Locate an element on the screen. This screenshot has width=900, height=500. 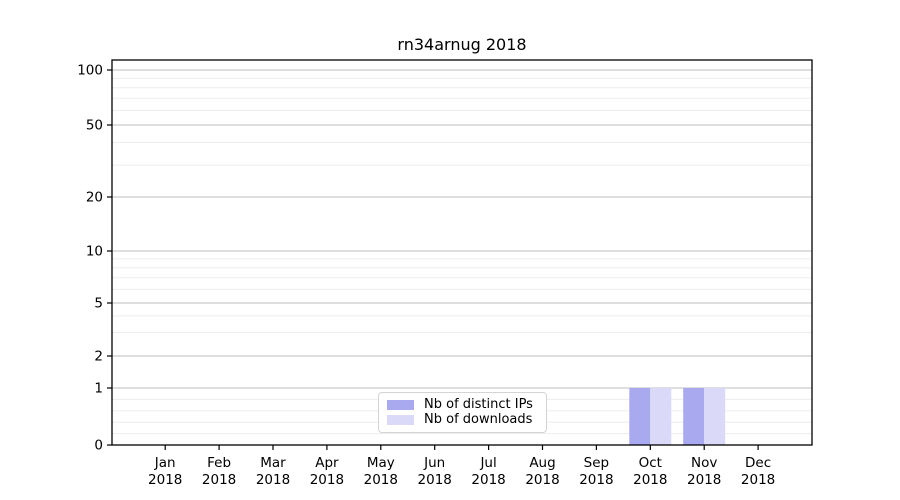
y-tick-label-100: 100 is located at coordinates (90, 71).